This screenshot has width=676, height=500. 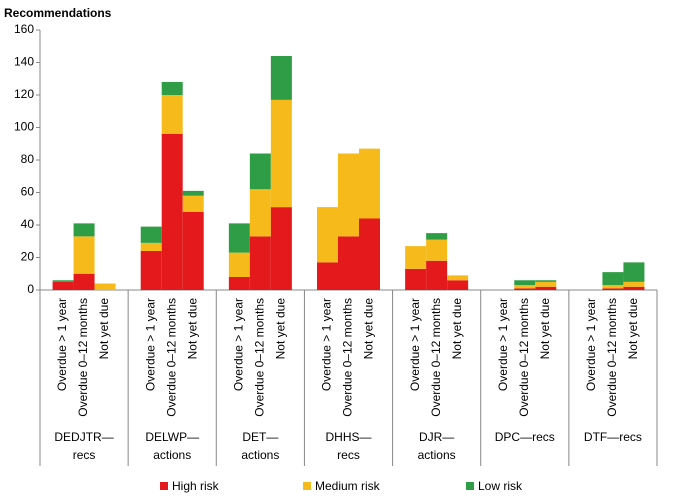 What do you see at coordinates (24, 62) in the screenshot?
I see `y-tick-label: 140` at bounding box center [24, 62].